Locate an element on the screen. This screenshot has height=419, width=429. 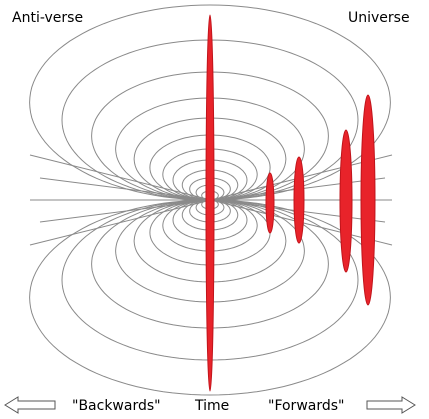
right-arrow is located at coordinates (391, 405).